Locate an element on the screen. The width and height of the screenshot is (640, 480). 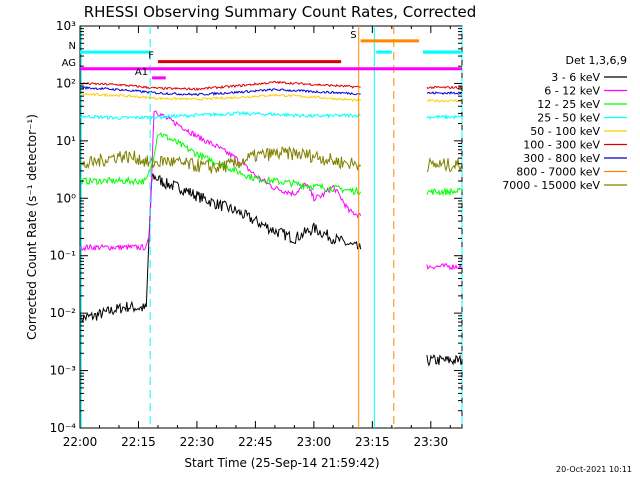
date-stamp: 20-Oct-2021 10:11 is located at coordinates (594, 469).